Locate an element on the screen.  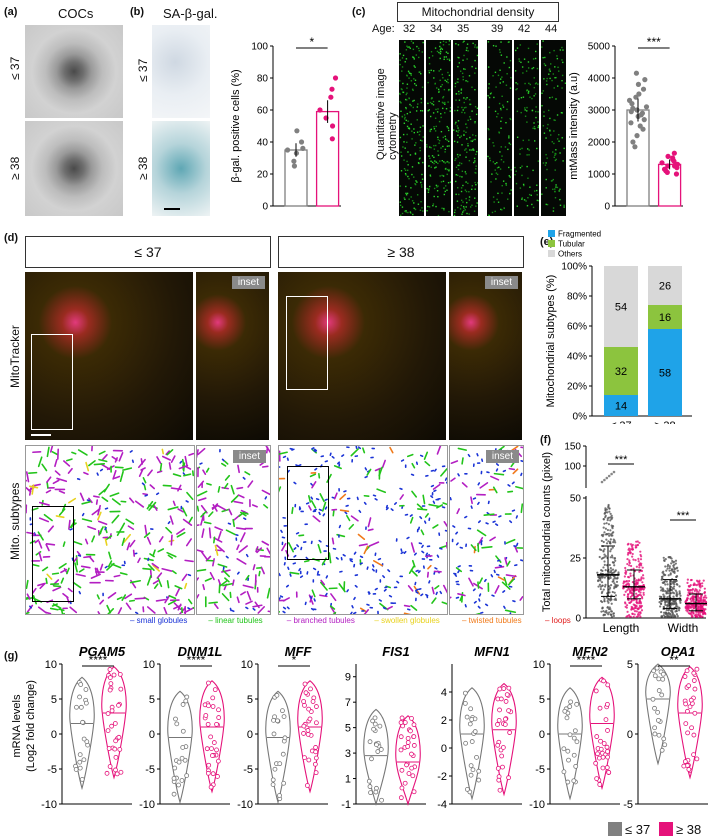
y-tick-label: 80% is located at coordinates (577, 297).